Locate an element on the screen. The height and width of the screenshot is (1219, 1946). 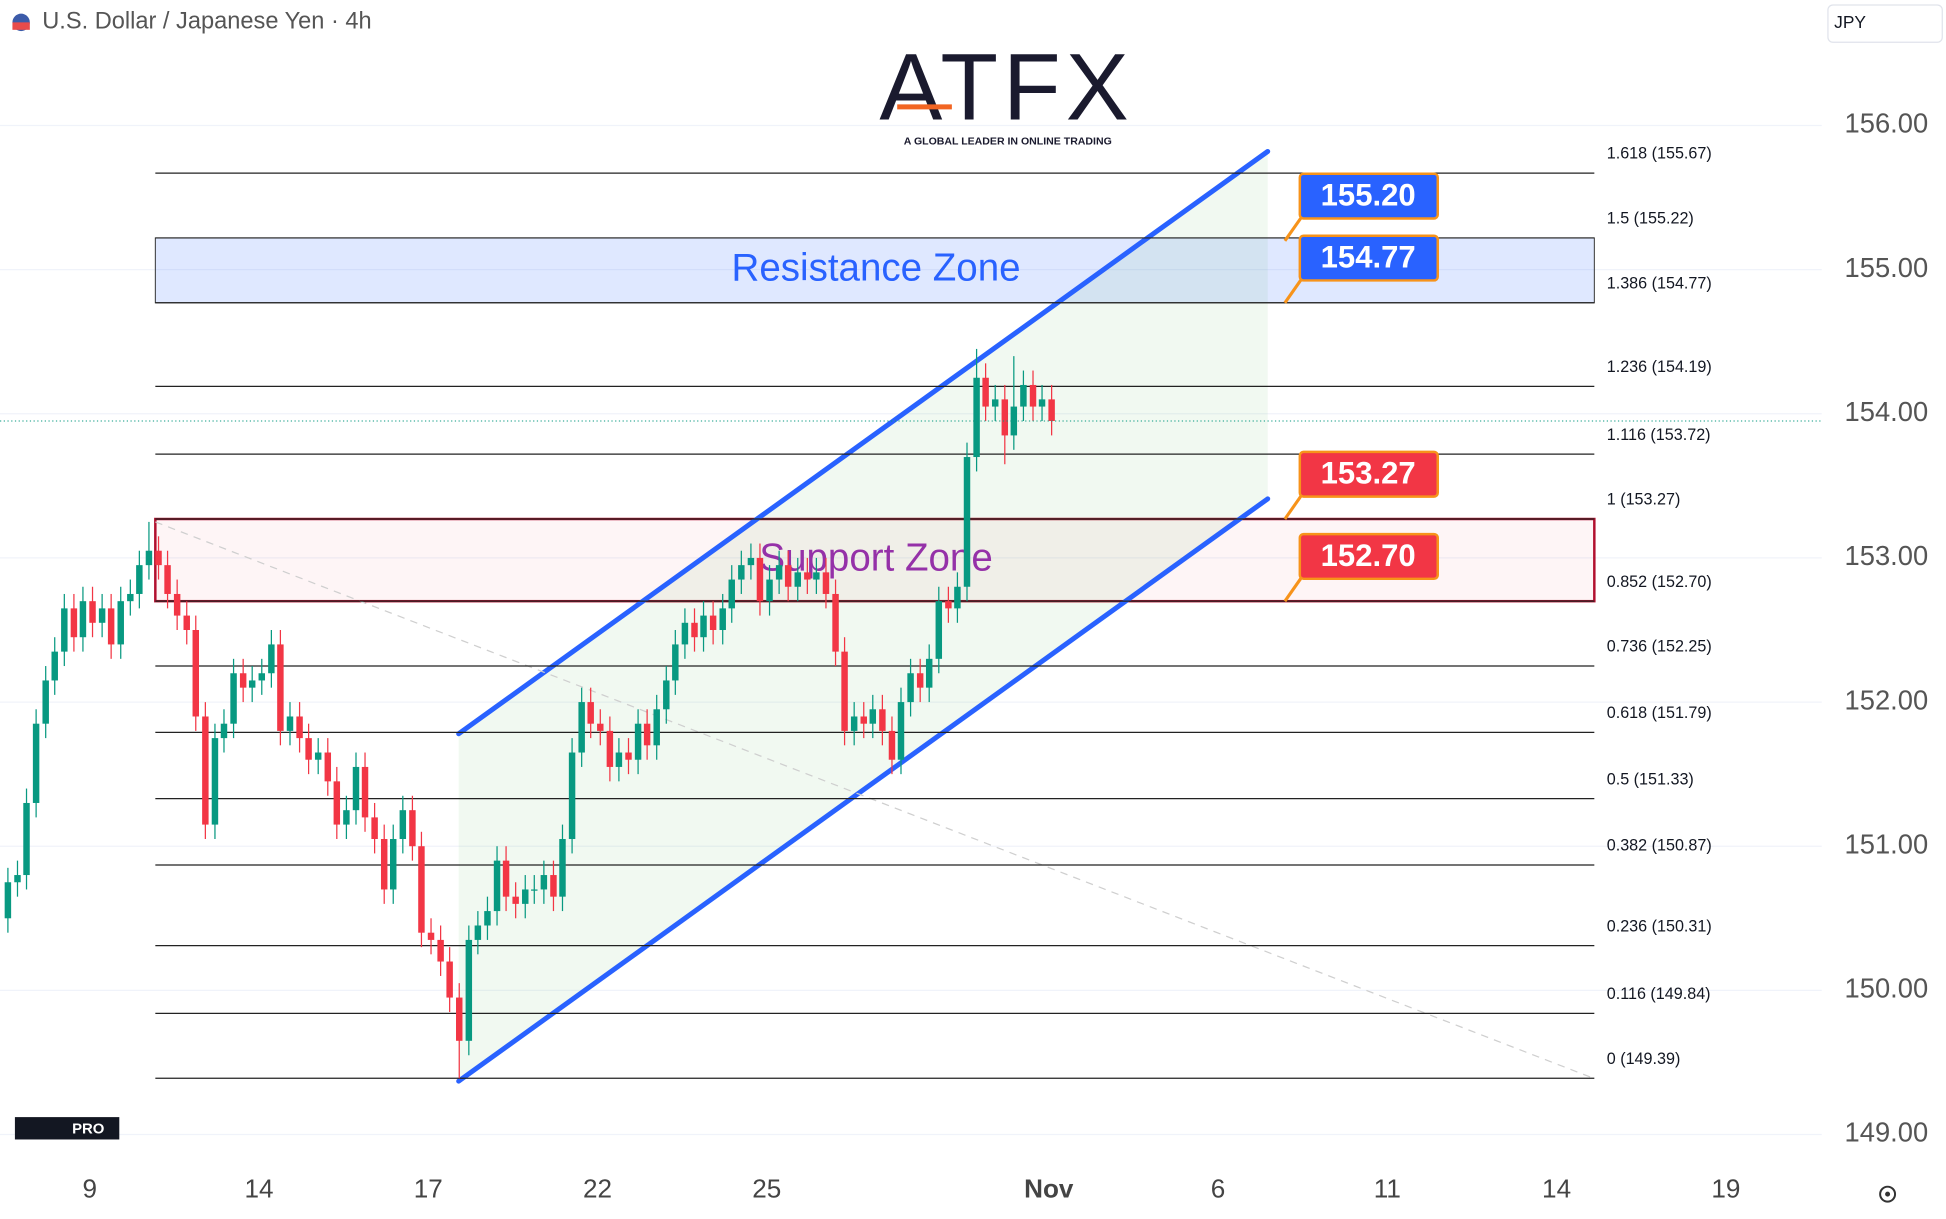
x-tick-label: 25 is located at coordinates (766, 1188).